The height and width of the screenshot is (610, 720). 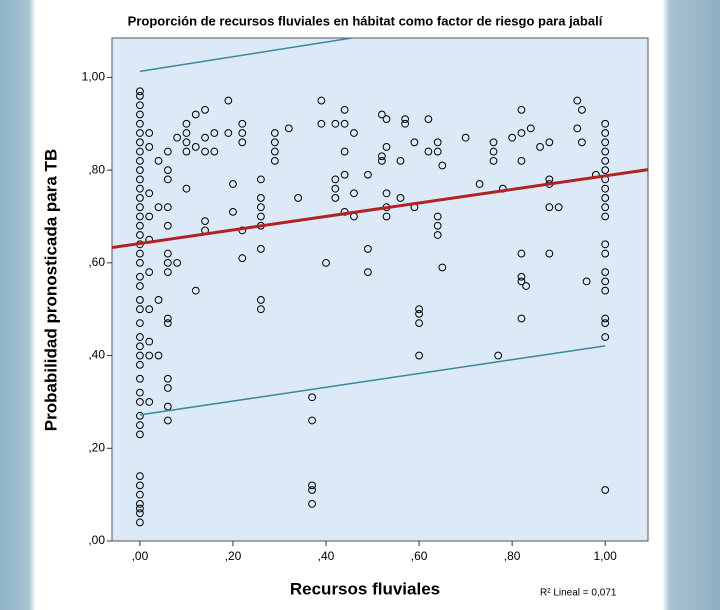 What do you see at coordinates (326, 556) in the screenshot?
I see `x-tick-label: ,40` at bounding box center [326, 556].